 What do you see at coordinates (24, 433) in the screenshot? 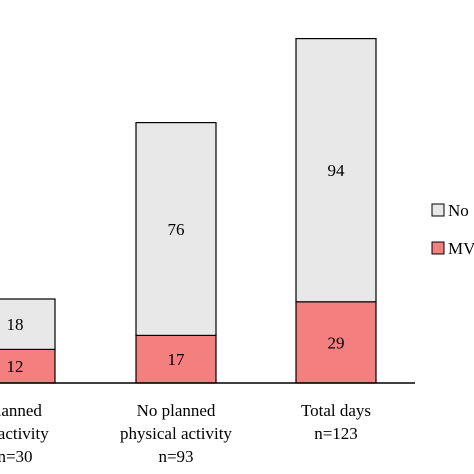
I see `x-tick-label: al activity` at bounding box center [24, 433].